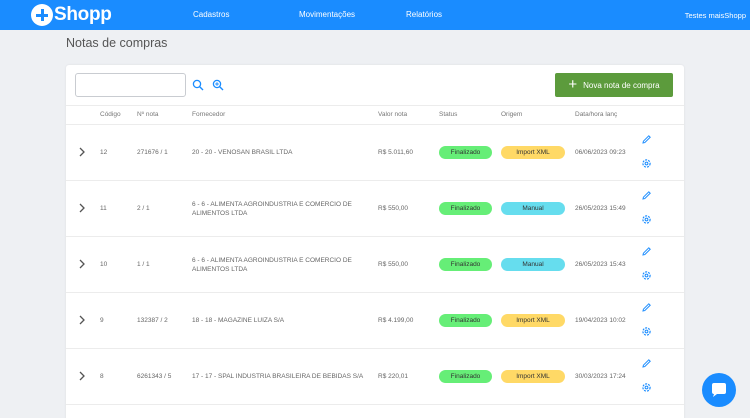 This screenshot has width=750, height=418. Describe the element at coordinates (110, 114) in the screenshot. I see `header-codigo: Código` at that location.